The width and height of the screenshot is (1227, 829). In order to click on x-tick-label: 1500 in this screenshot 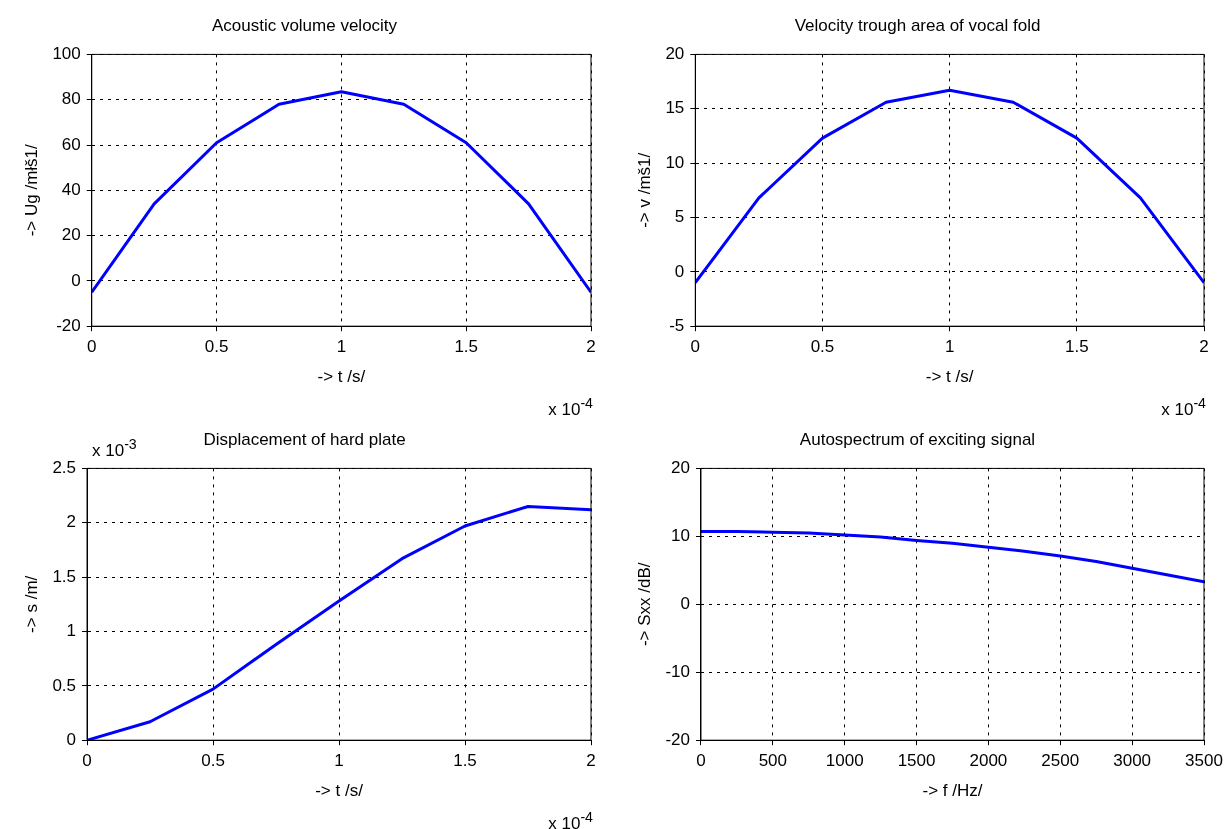, I will do `click(916, 761)`.